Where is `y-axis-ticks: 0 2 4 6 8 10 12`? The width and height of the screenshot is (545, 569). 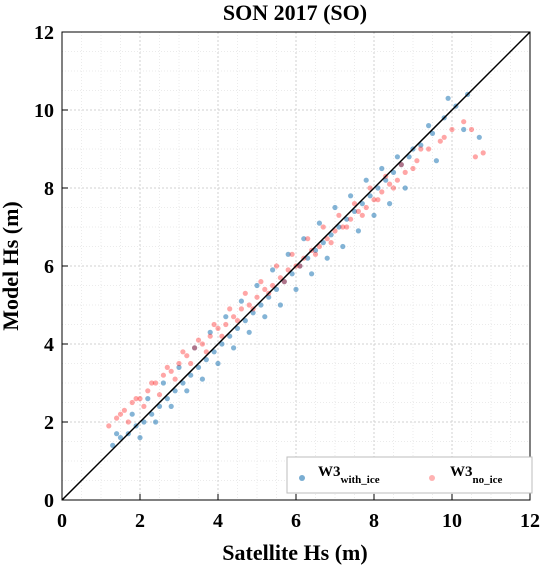
y-axis-ticks: 0 2 4 6 8 10 12 is located at coordinates (51, 267).